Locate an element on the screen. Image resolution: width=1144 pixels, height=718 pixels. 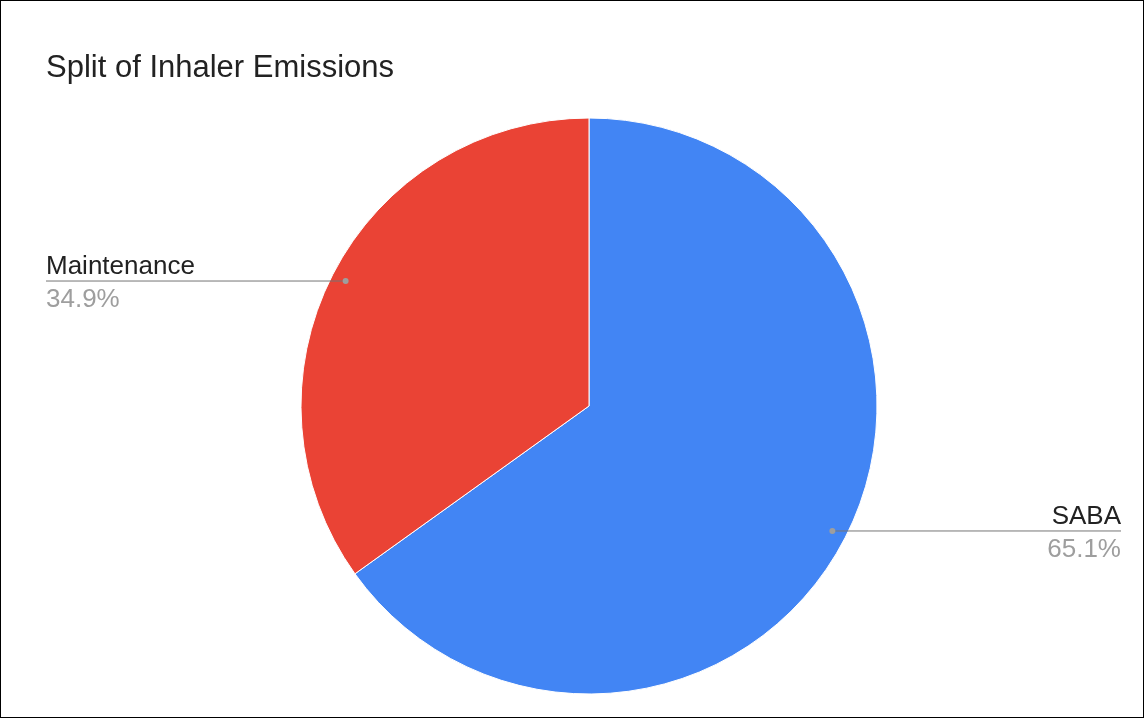
slice-label: Maintenance is located at coordinates (120, 265).